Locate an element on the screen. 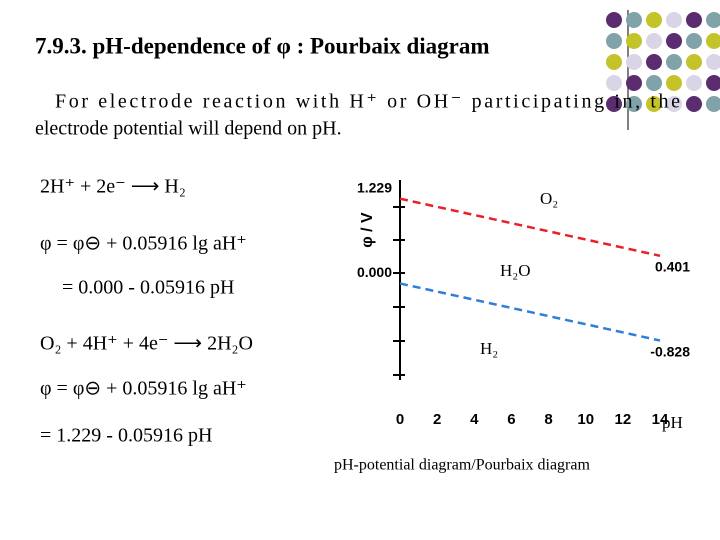  y-axis-label: φ / V is located at coordinates (367, 230).